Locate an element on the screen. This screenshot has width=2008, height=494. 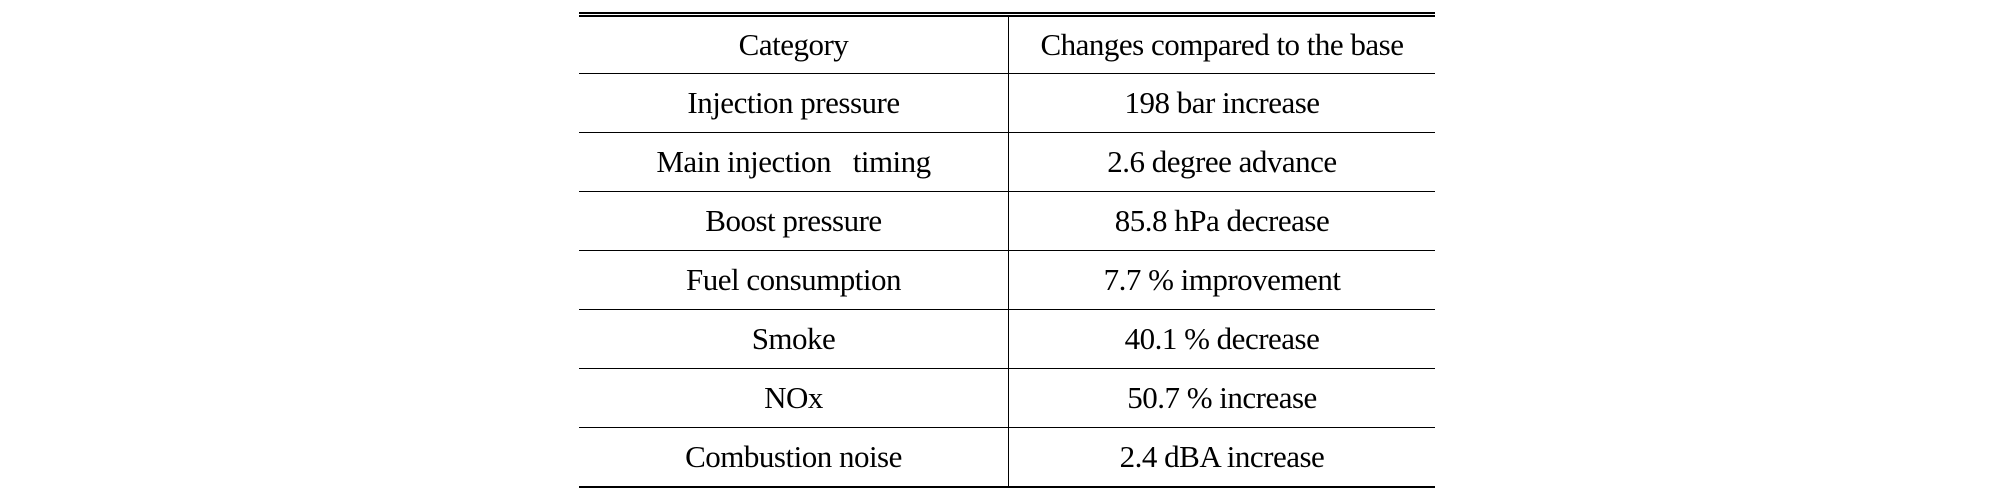
table-cell: Smoke is located at coordinates (794, 339).